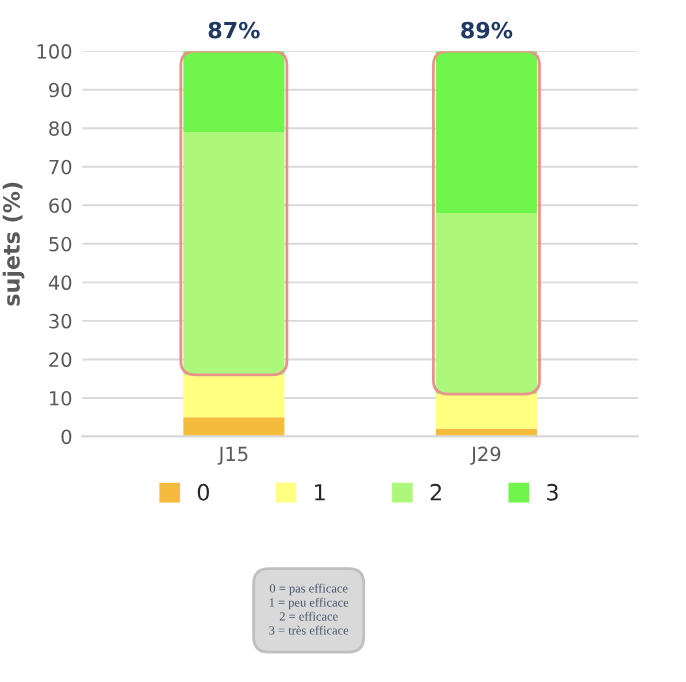  Describe the element at coordinates (485, 455) in the screenshot. I see `x-tick-label: J29` at that location.